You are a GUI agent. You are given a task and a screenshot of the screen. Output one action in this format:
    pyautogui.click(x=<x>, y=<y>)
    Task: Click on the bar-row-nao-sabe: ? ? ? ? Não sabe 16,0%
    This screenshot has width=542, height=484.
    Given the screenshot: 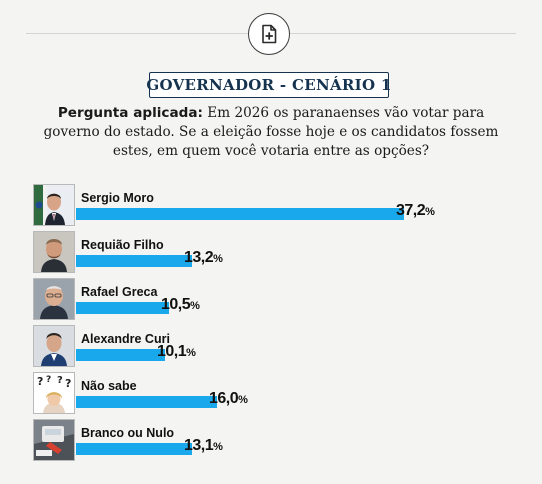 What is the action you would take?
    pyautogui.click(x=273, y=393)
    